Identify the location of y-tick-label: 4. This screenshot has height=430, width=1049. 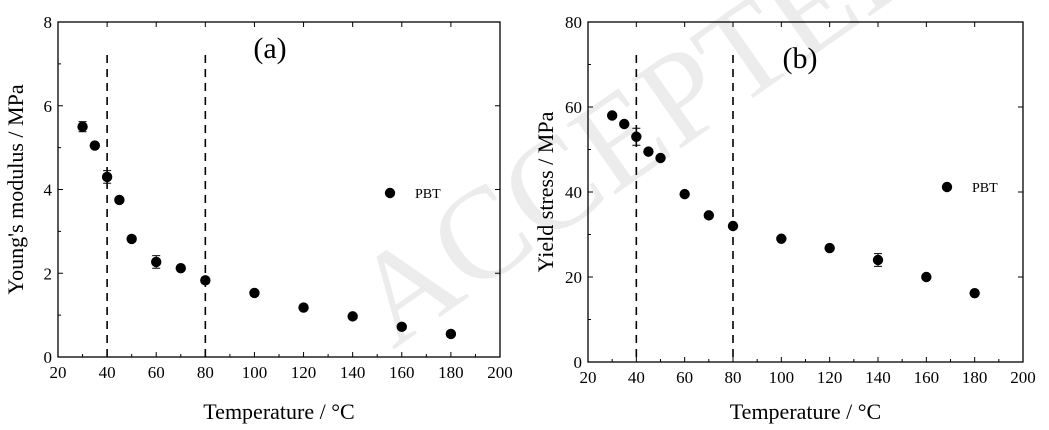
(48, 190).